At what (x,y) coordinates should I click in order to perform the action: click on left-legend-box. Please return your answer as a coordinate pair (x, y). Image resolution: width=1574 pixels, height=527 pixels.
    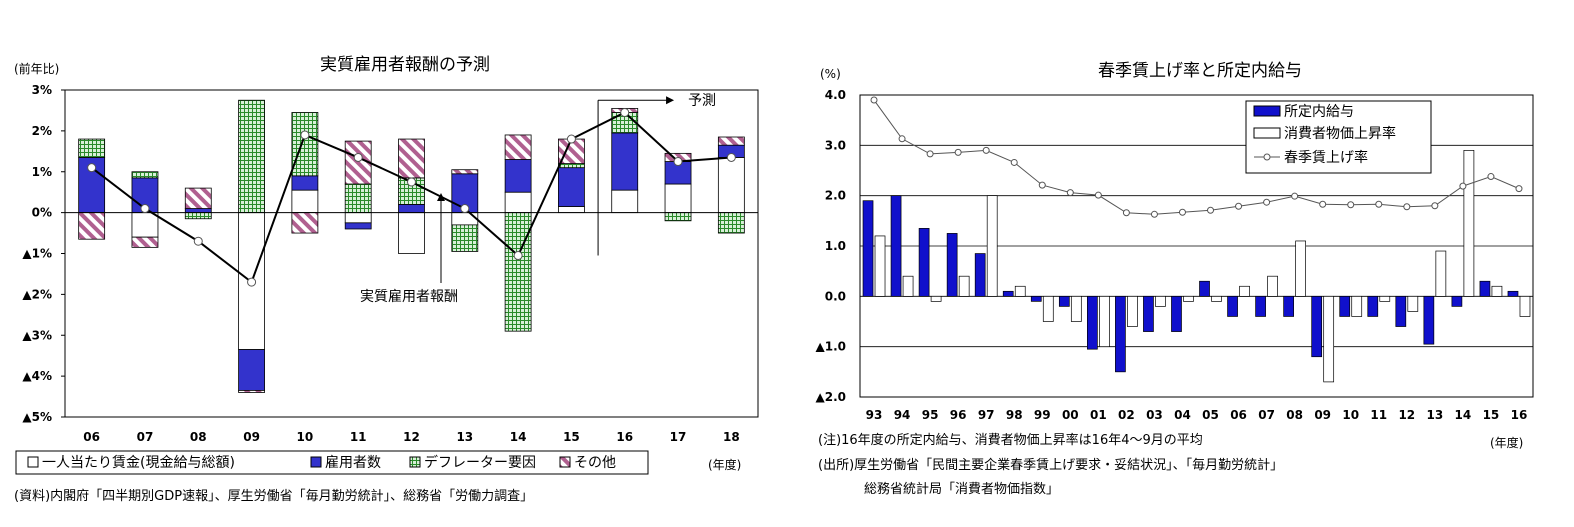
    Looking at the image, I should click on (332, 462).